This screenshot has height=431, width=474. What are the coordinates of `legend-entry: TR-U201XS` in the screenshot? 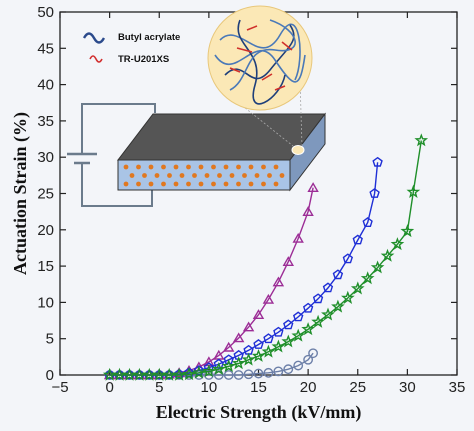 It's located at (129, 59).